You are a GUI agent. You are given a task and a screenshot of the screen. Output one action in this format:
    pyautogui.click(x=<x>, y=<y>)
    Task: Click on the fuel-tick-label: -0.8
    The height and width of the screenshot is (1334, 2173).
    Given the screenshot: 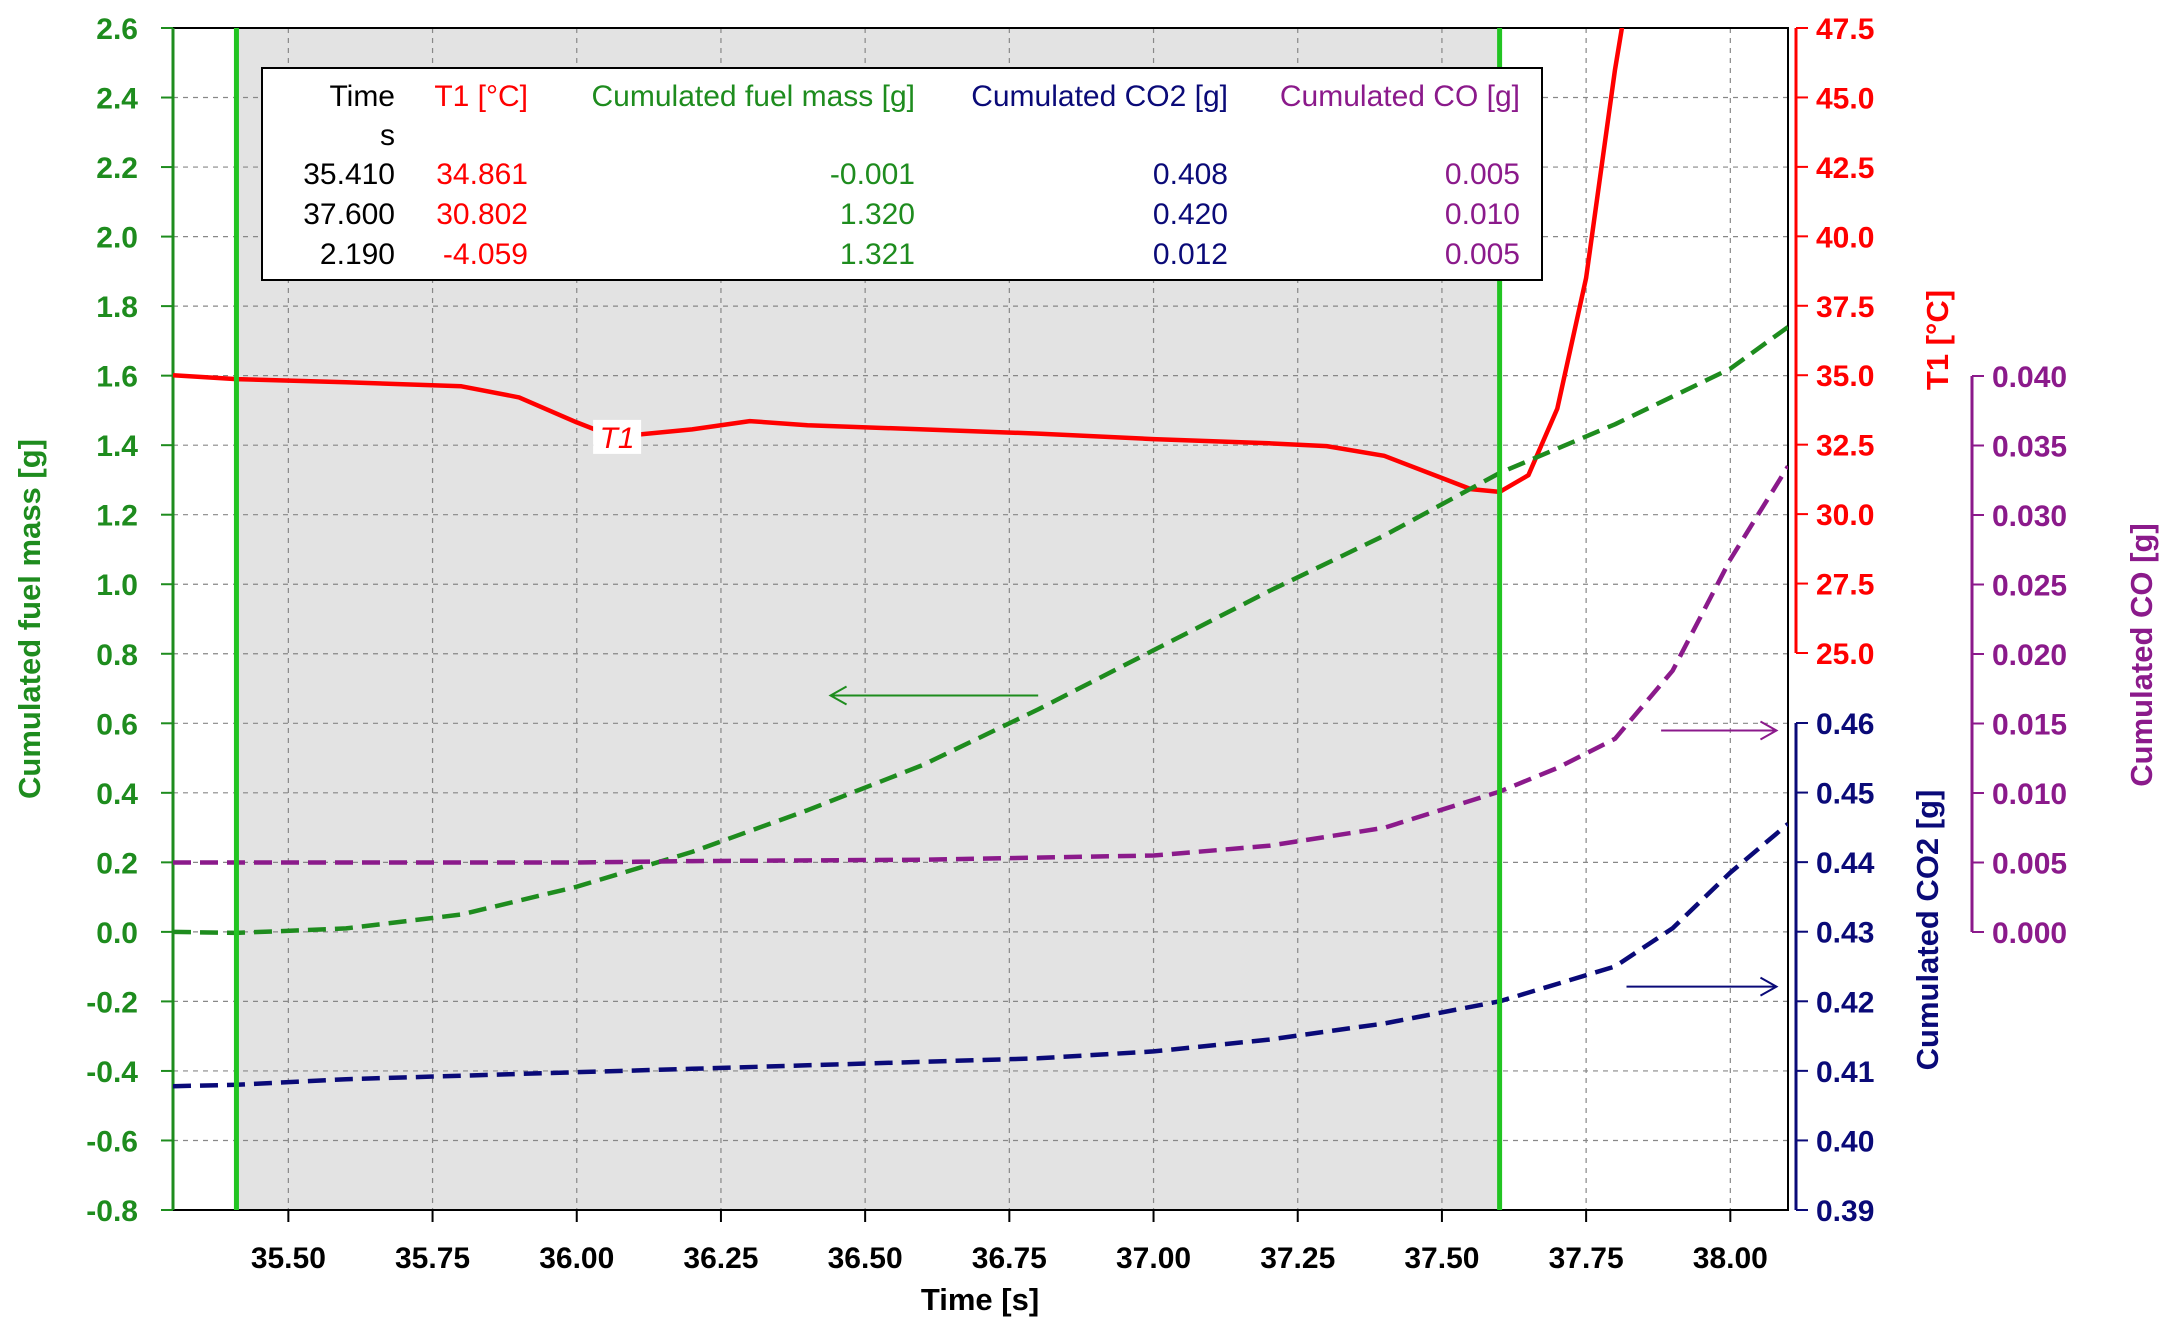 What is the action you would take?
    pyautogui.click(x=112, y=1211)
    